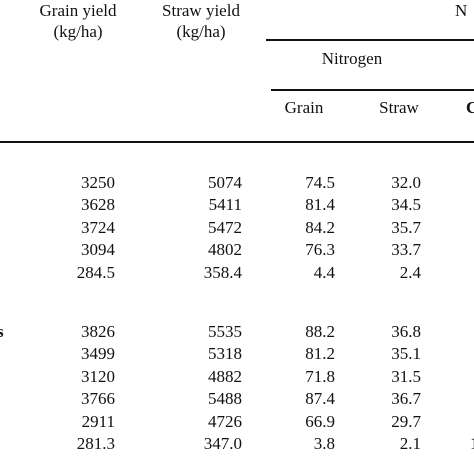 The height and width of the screenshot is (474, 474). What do you see at coordinates (225, 376) in the screenshot?
I see `straw-yield-cell: 4882` at bounding box center [225, 376].